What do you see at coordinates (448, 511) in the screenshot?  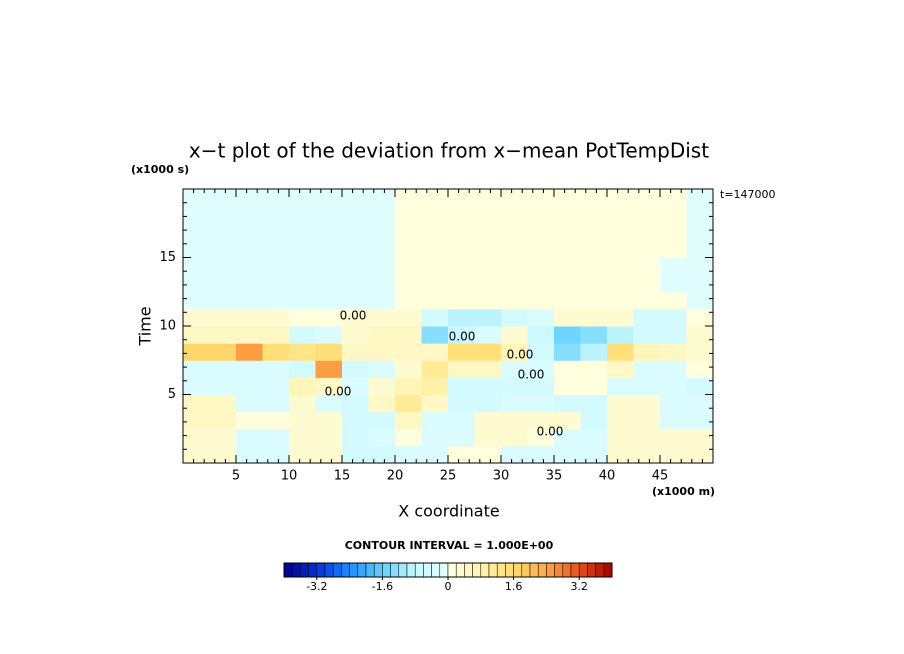 I see `x-axis-label: X coordinate` at bounding box center [448, 511].